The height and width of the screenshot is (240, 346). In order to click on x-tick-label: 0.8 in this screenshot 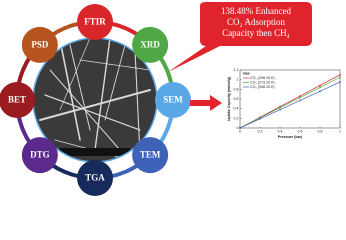, I will do `click(320, 131)`.